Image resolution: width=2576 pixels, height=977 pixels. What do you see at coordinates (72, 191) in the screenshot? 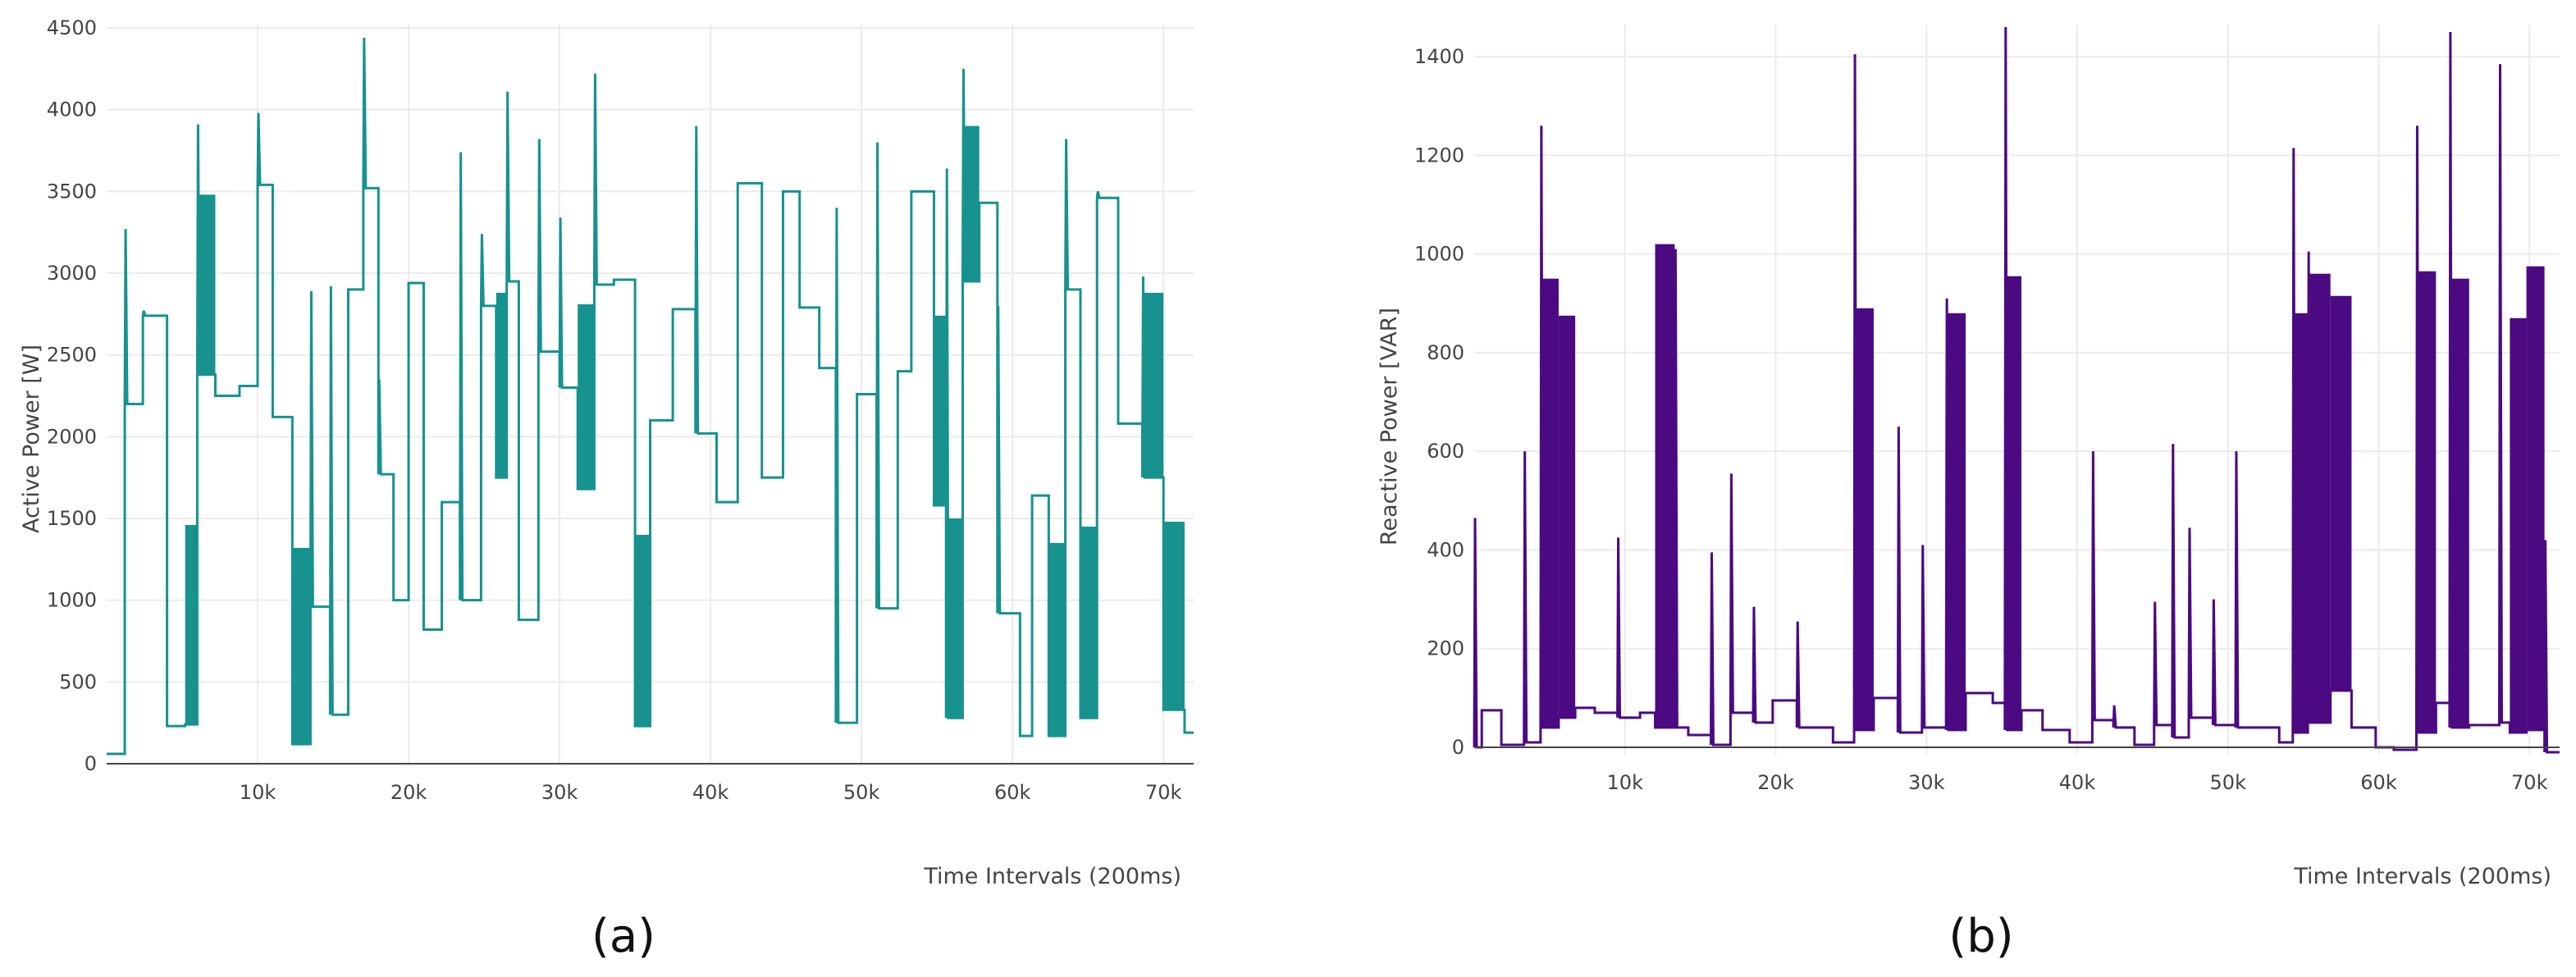
I see `y-tick-label: 3500` at bounding box center [72, 191].